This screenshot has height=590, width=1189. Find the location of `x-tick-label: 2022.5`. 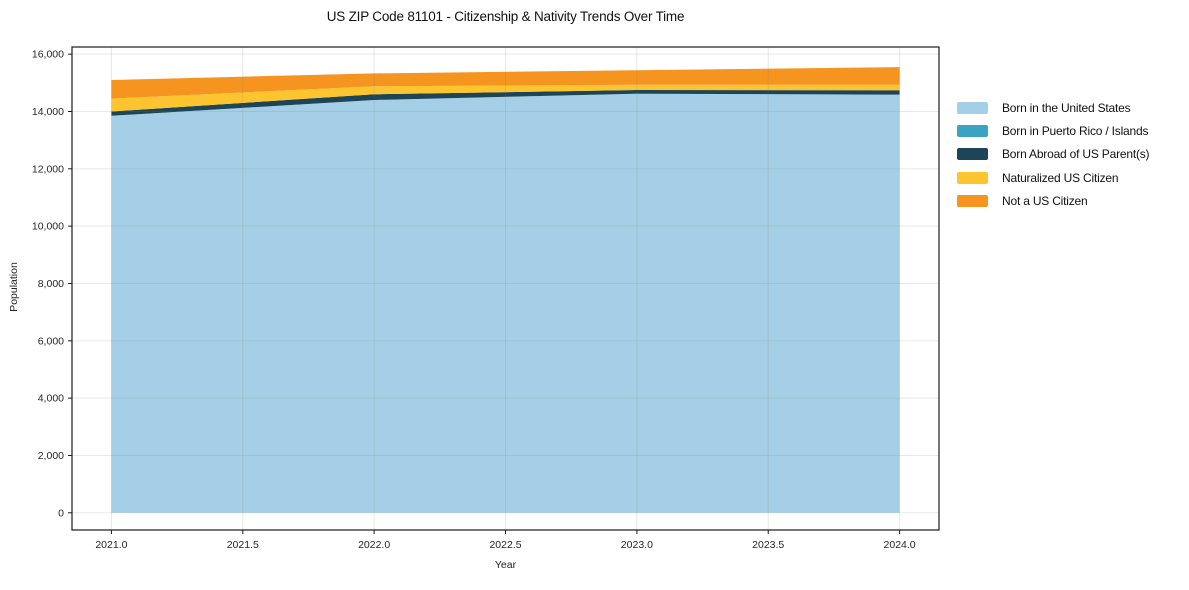

x-tick-label: 2022.5 is located at coordinates (505, 545).